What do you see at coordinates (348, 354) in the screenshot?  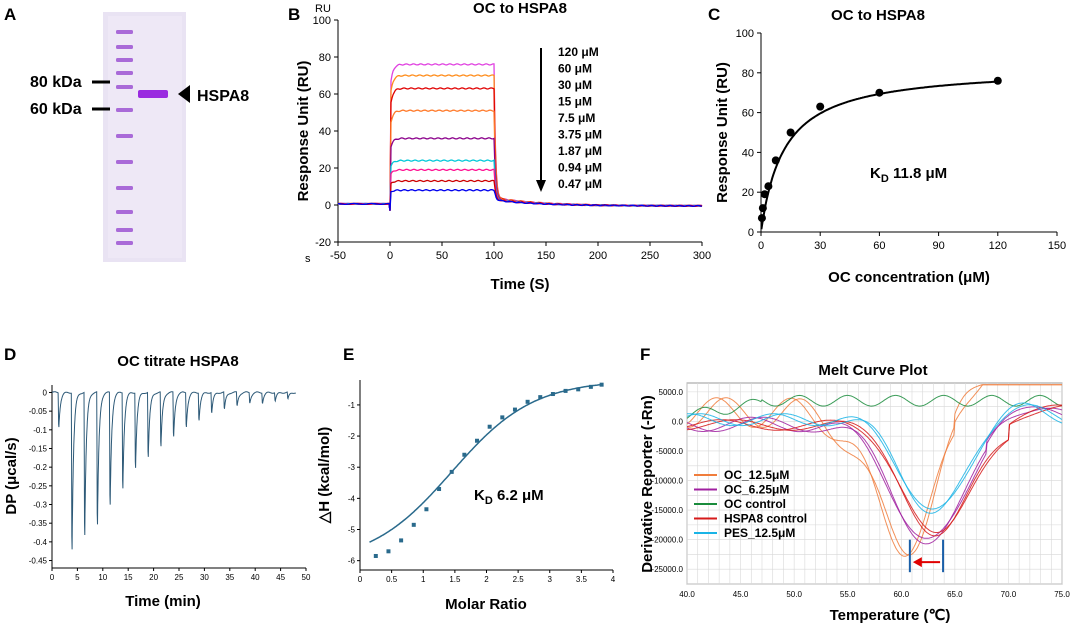 I see `panel-label-e: E` at bounding box center [348, 354].